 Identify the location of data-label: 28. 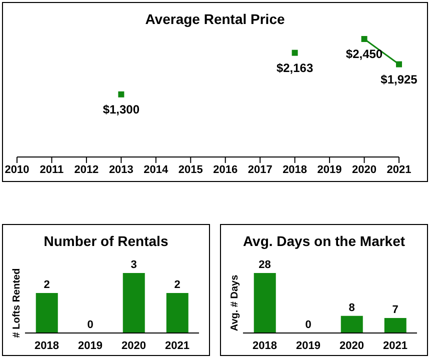
(264, 265).